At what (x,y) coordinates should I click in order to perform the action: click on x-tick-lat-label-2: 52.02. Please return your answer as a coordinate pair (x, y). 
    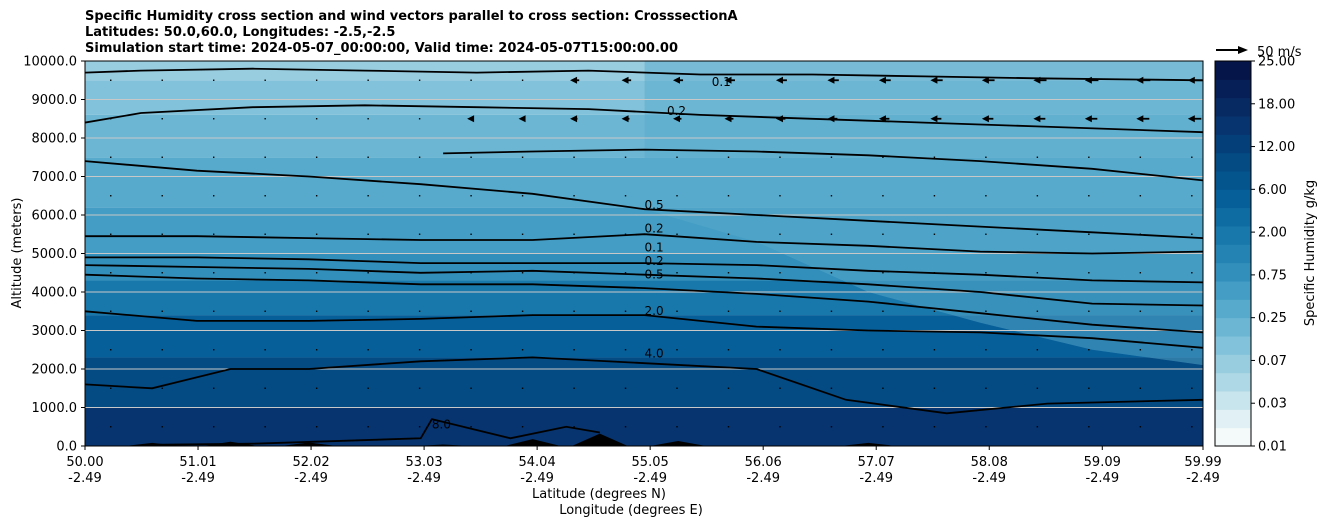
    Looking at the image, I should click on (310, 462).